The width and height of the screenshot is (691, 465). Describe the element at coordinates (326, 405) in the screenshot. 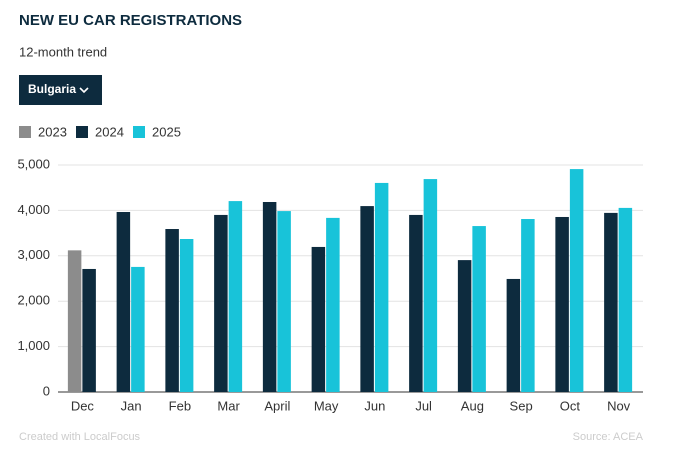

I see `x-tick-label: May` at that location.